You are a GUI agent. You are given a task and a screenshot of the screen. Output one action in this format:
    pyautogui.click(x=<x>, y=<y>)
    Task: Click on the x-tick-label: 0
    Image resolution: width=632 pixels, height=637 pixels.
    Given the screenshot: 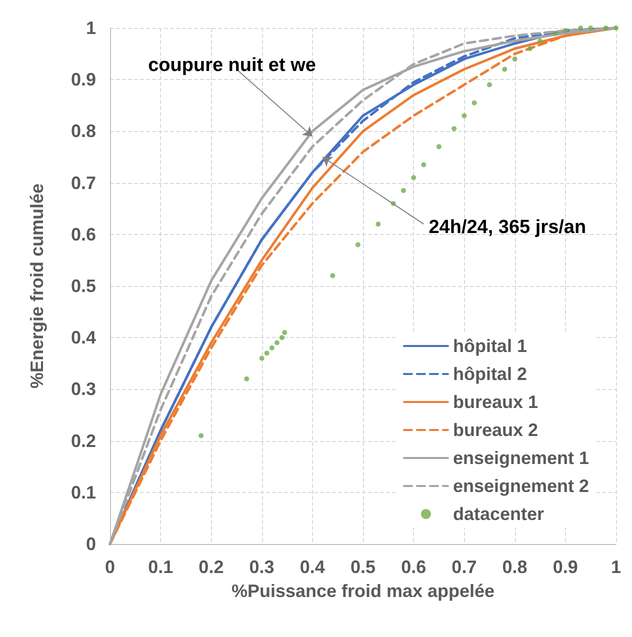 What is the action you would take?
    pyautogui.click(x=110, y=567)
    